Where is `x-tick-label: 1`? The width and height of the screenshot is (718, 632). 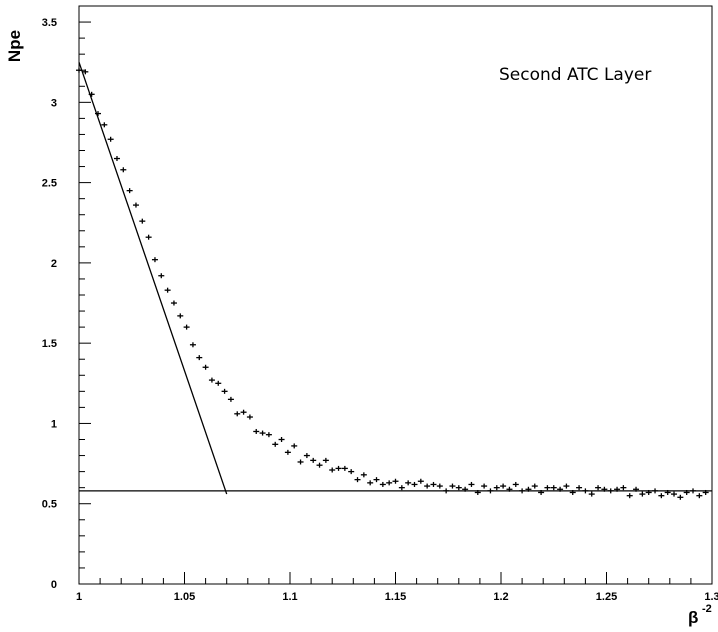 x-tick-label: 1 is located at coordinates (79, 597).